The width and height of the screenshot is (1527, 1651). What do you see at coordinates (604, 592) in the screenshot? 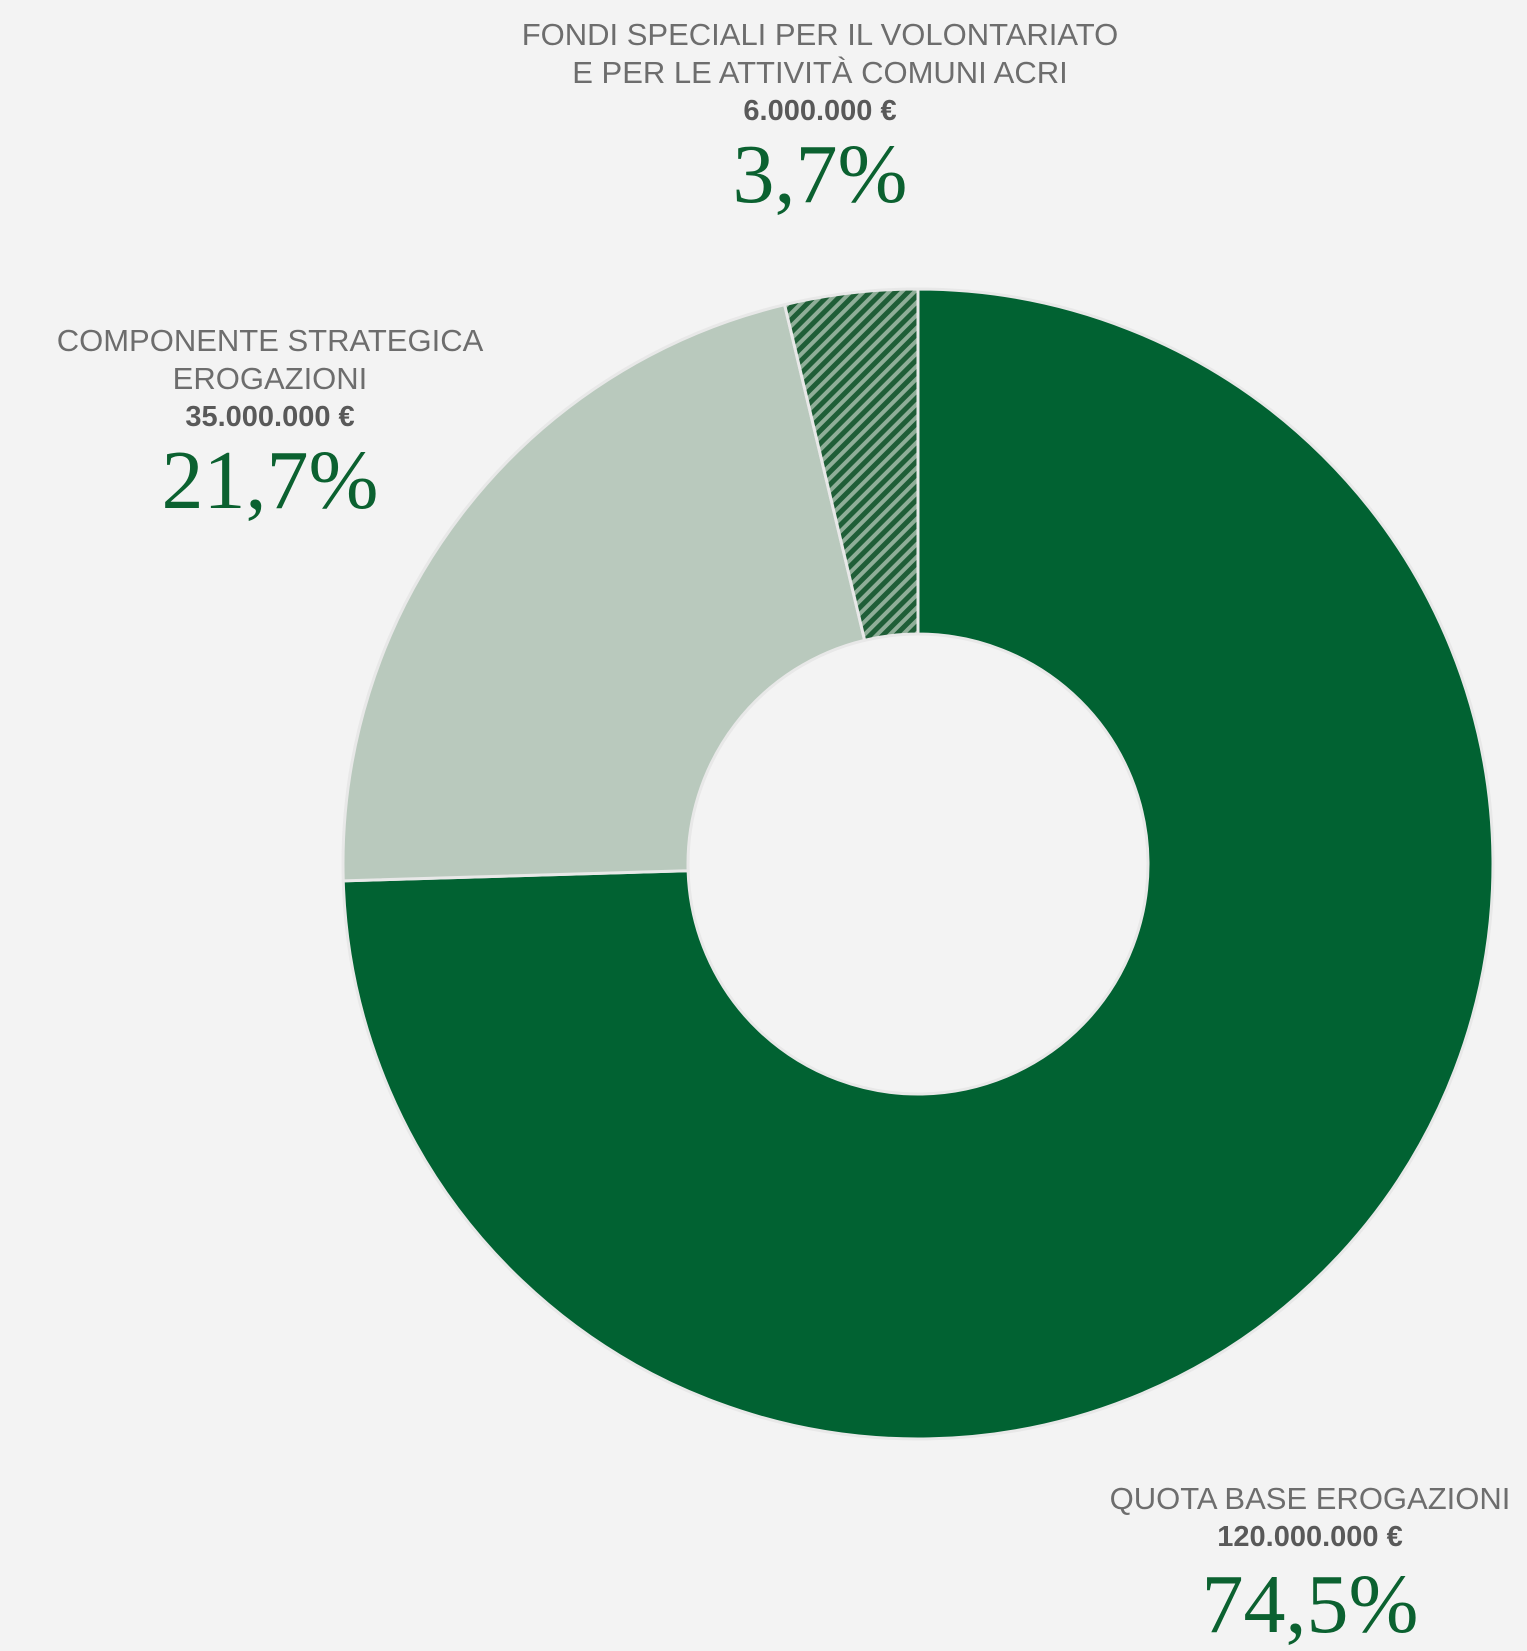
I see `slice-componente-strategica` at bounding box center [604, 592].